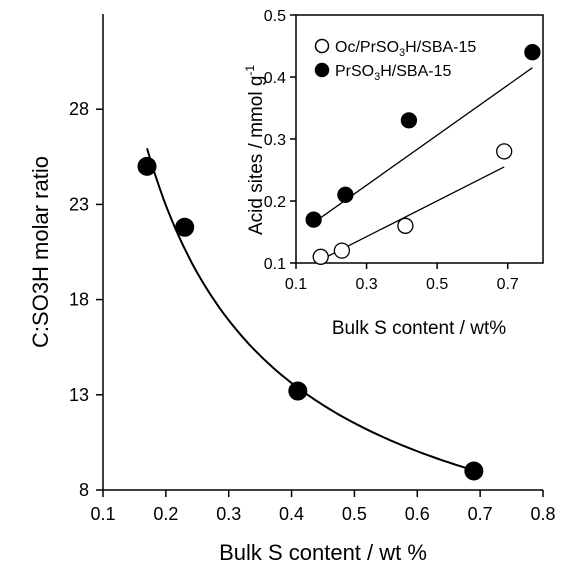  What do you see at coordinates (419, 328) in the screenshot?
I see `inset-x-axis-title: Bulk S content / wt%` at bounding box center [419, 328].